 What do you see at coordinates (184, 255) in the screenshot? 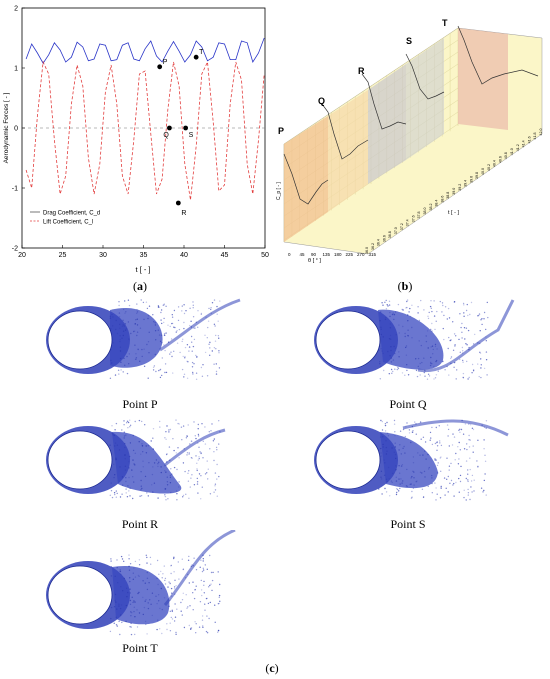
I see `x-tick-label: 40` at bounding box center [184, 255].